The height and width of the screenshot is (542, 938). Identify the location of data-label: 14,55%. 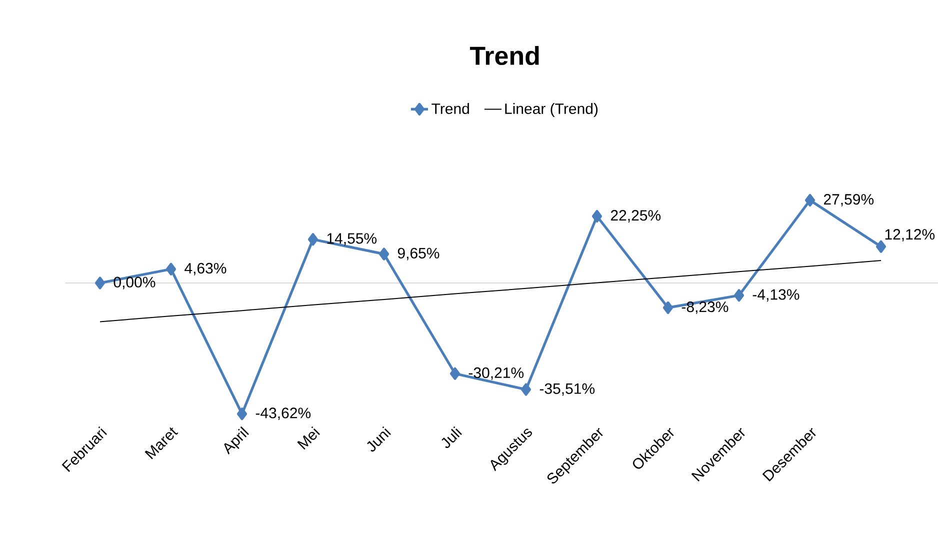
(352, 239).